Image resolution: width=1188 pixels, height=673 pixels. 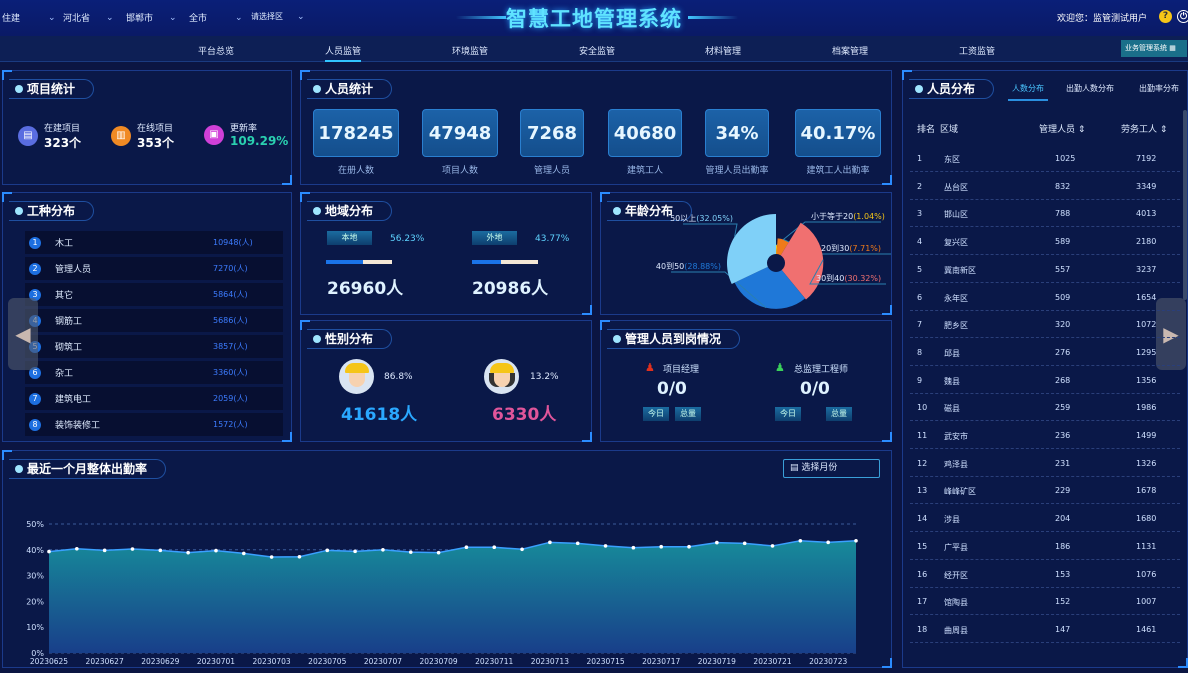 What do you see at coordinates (1045, 325) in the screenshot?
I see `table-row: 7 肥乡区 320 1072` at bounding box center [1045, 325].